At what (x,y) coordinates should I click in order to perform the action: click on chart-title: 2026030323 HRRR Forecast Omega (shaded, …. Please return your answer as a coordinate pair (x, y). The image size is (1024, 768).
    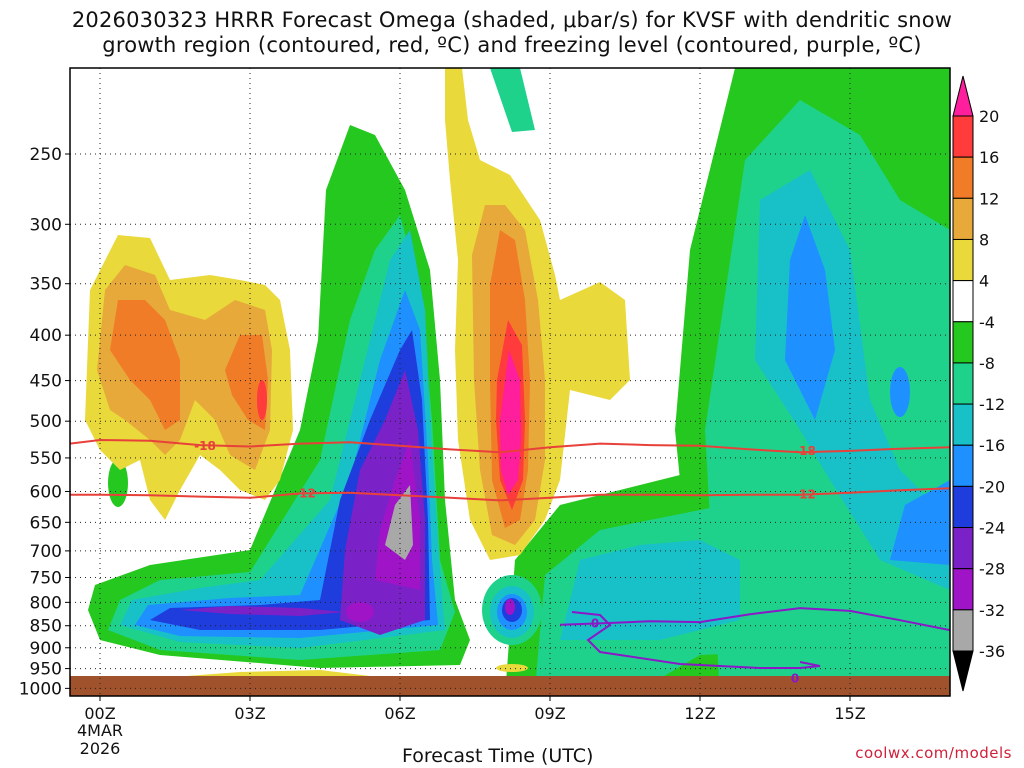
    Looking at the image, I should click on (512, 20).